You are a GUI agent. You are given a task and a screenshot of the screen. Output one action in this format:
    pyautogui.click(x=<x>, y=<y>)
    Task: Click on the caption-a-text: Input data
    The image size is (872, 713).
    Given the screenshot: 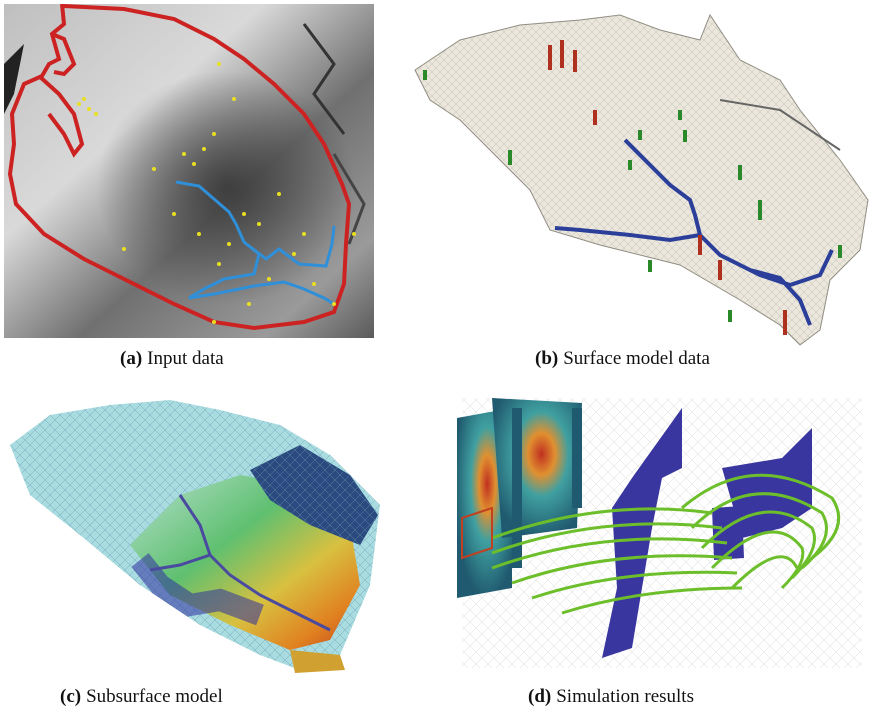 What is the action you would take?
    pyautogui.click(x=185, y=358)
    